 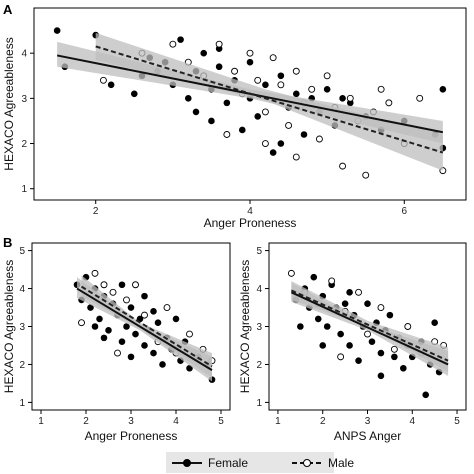 I want to click on chart1-x-tick-label: 2, so click(x=86, y=421).